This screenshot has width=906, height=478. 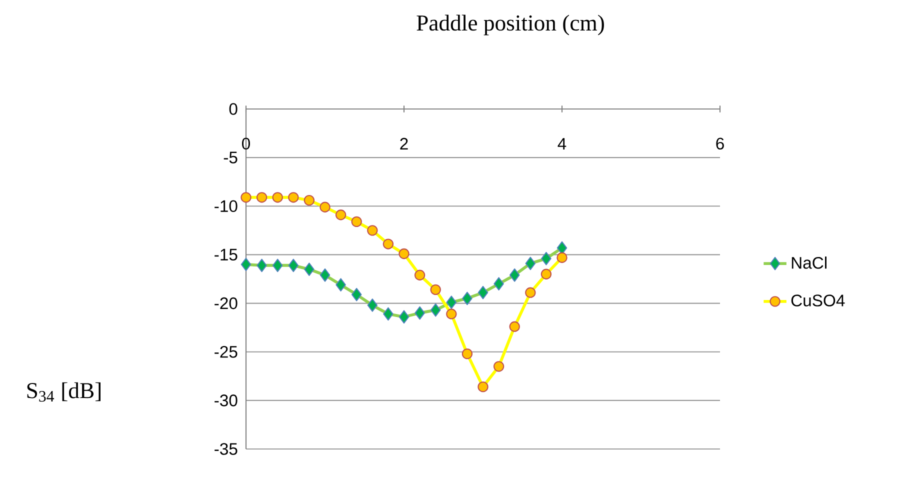 I want to click on y-tick-label: -25, so click(x=226, y=352).